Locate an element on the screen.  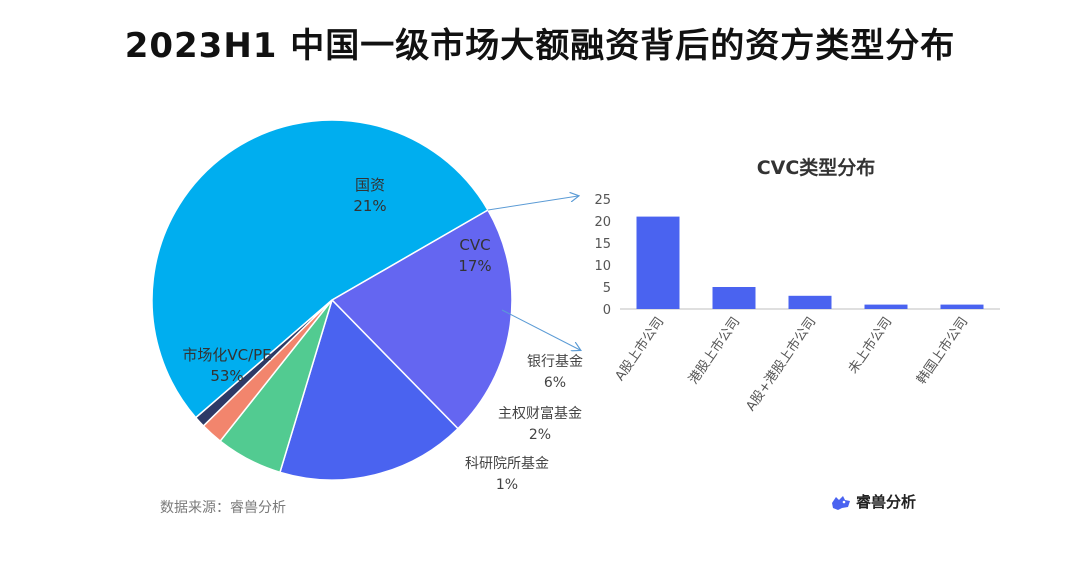
y-tick-5: 5 is located at coordinates (607, 288).